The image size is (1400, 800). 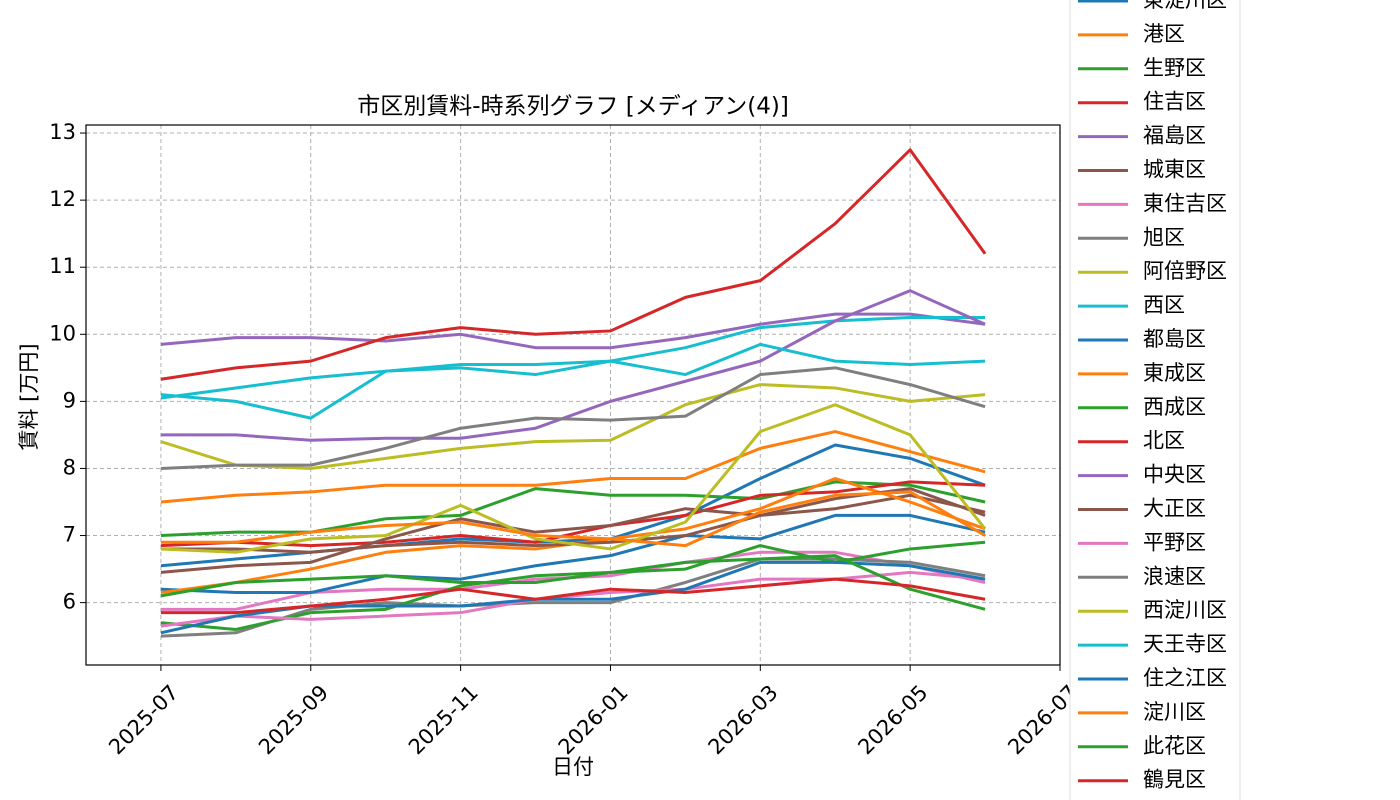 What do you see at coordinates (1174, 712) in the screenshot?
I see `legend-label: 淀川区` at bounding box center [1174, 712].